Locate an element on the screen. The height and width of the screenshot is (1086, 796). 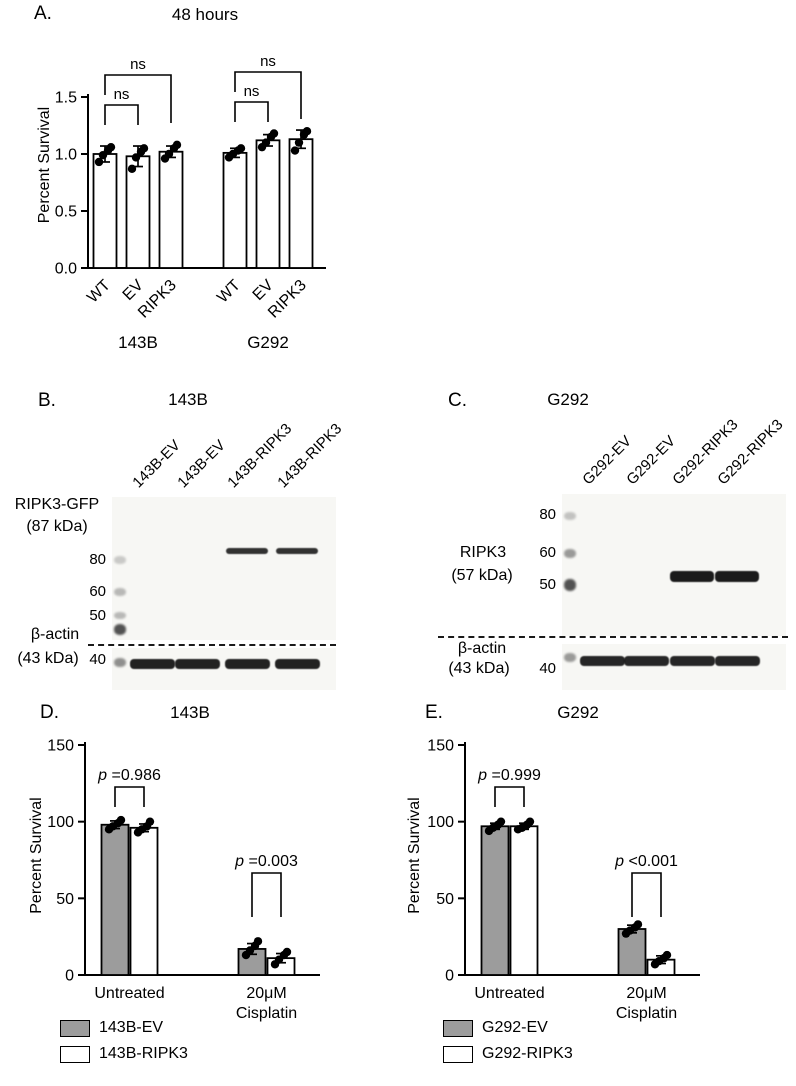
x-tick-label: Cisplatin is located at coordinates (646, 1013).